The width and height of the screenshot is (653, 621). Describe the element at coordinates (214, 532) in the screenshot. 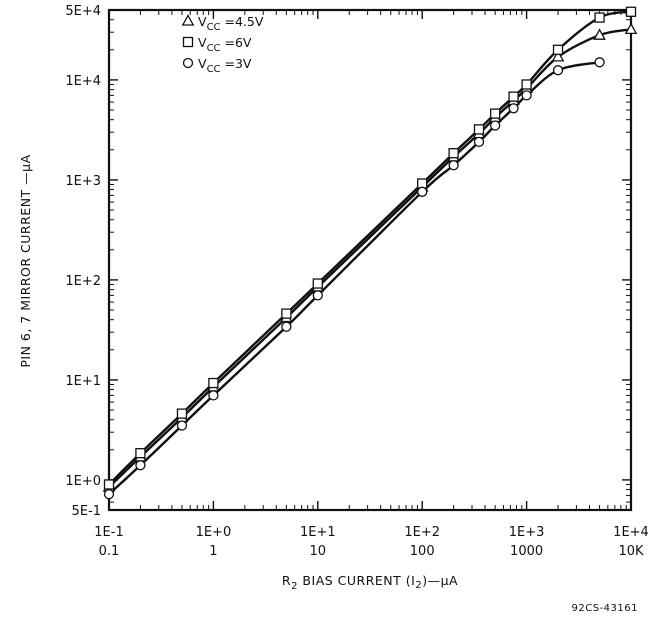

I see `x-tick-label: 1E+0` at that location.